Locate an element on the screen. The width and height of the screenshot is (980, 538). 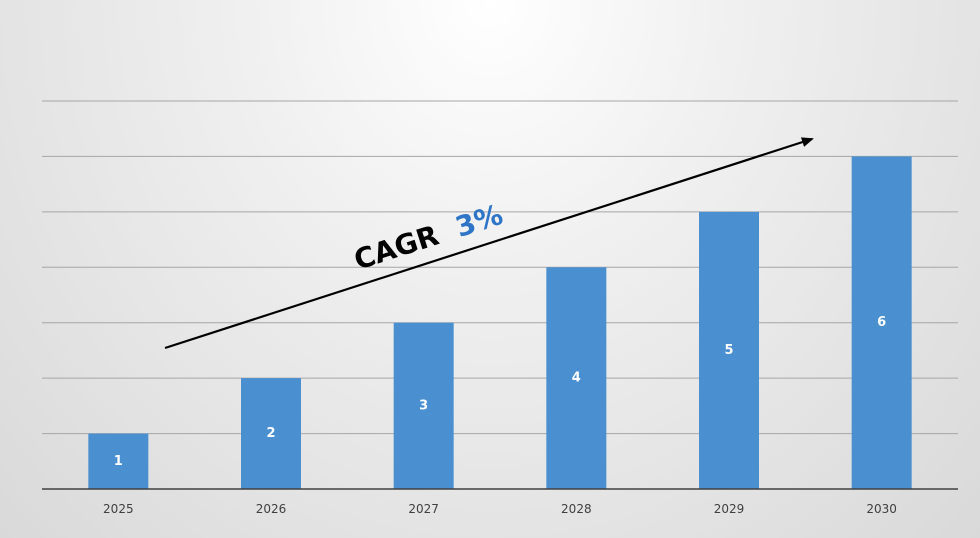
bar-data-label: 3 is located at coordinates (423, 405).